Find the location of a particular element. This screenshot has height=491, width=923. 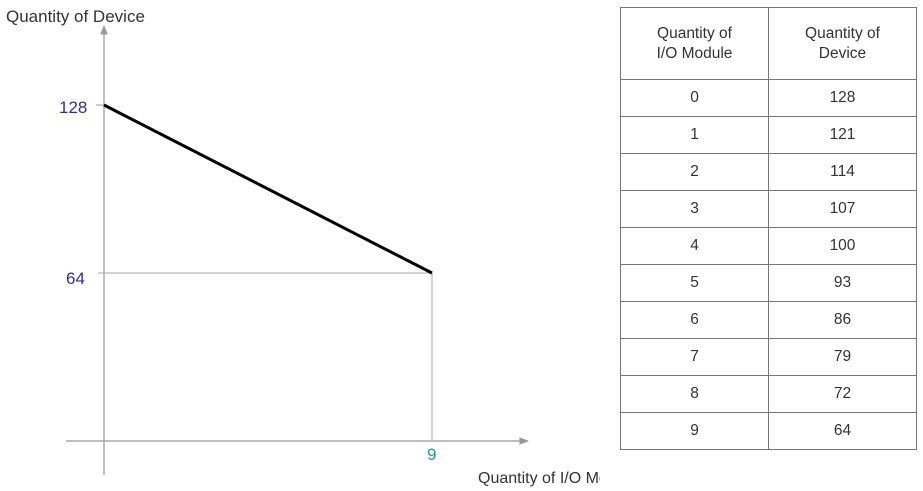

io-module-cell: 6 is located at coordinates (694, 320).